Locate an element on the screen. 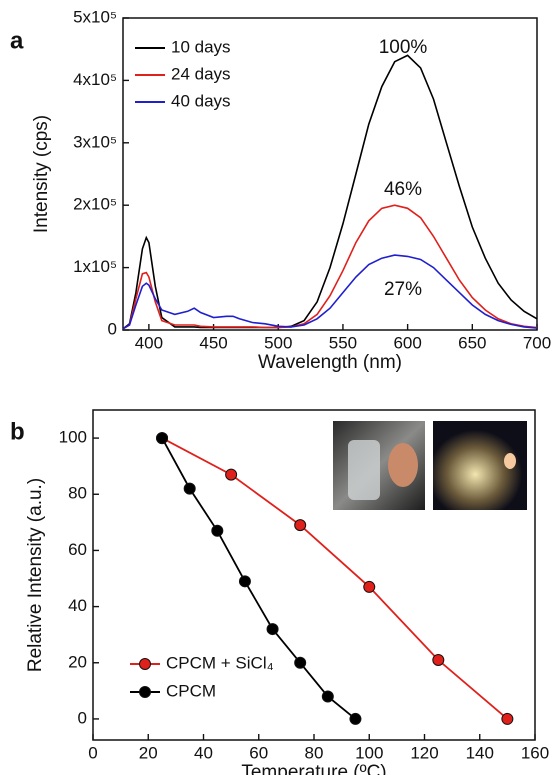  x-tick-label: 600 is located at coordinates (407, 342).